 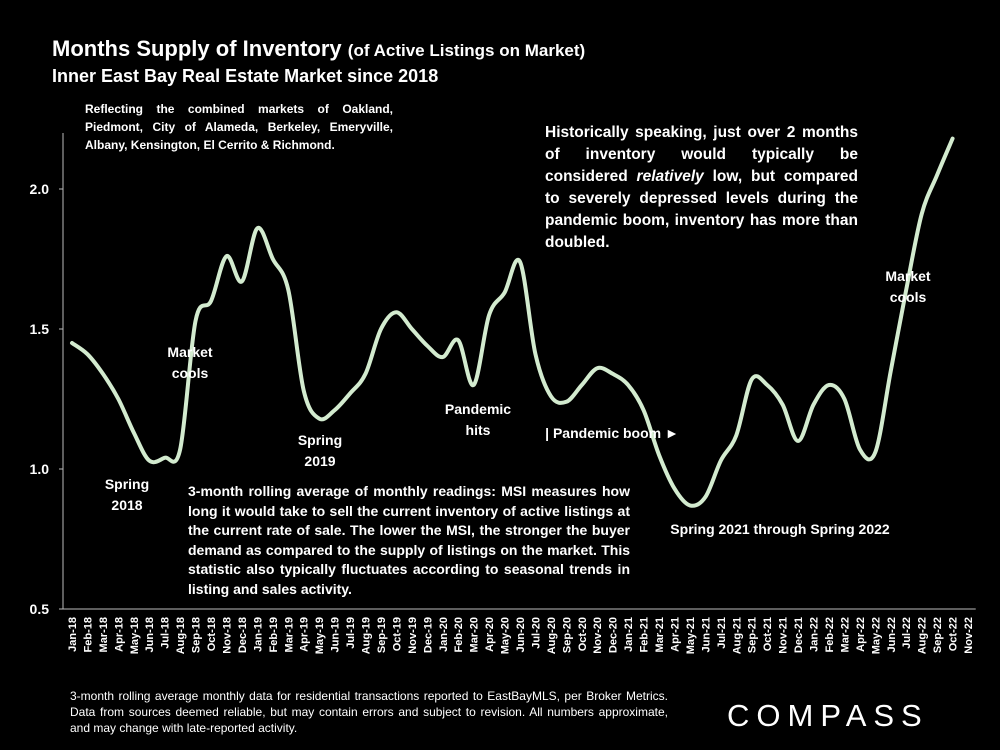 I want to click on x-tick-label: Dec-21, so click(x=799, y=635).